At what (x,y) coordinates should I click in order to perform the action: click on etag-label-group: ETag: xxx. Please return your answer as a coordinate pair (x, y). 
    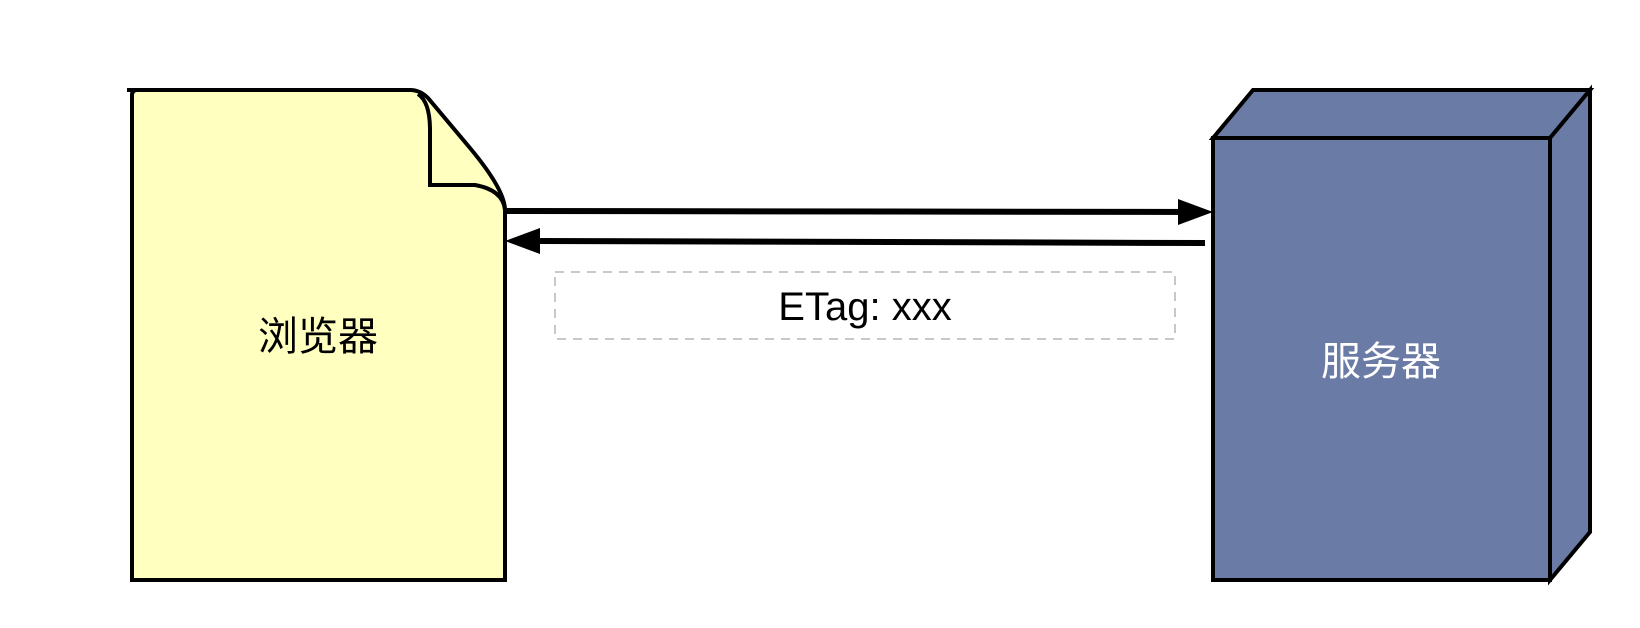
    Looking at the image, I should click on (865, 305).